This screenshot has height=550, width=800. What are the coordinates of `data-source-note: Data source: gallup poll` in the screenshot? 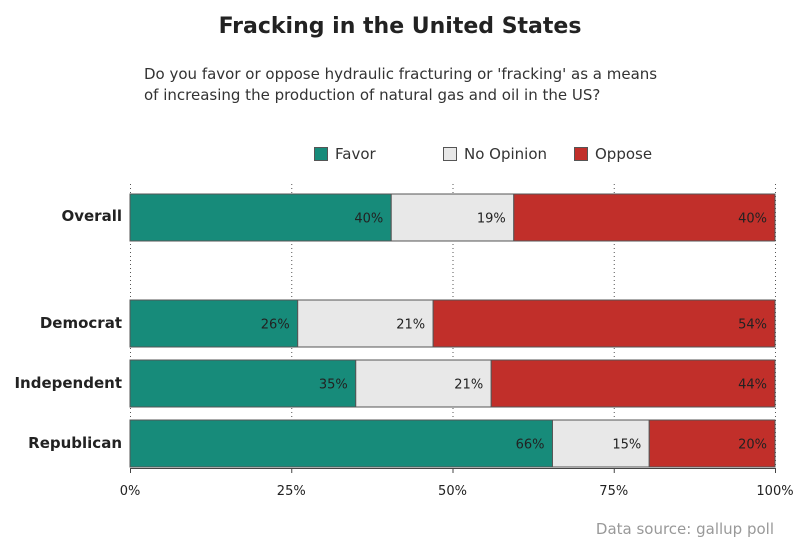 It's located at (684, 529).